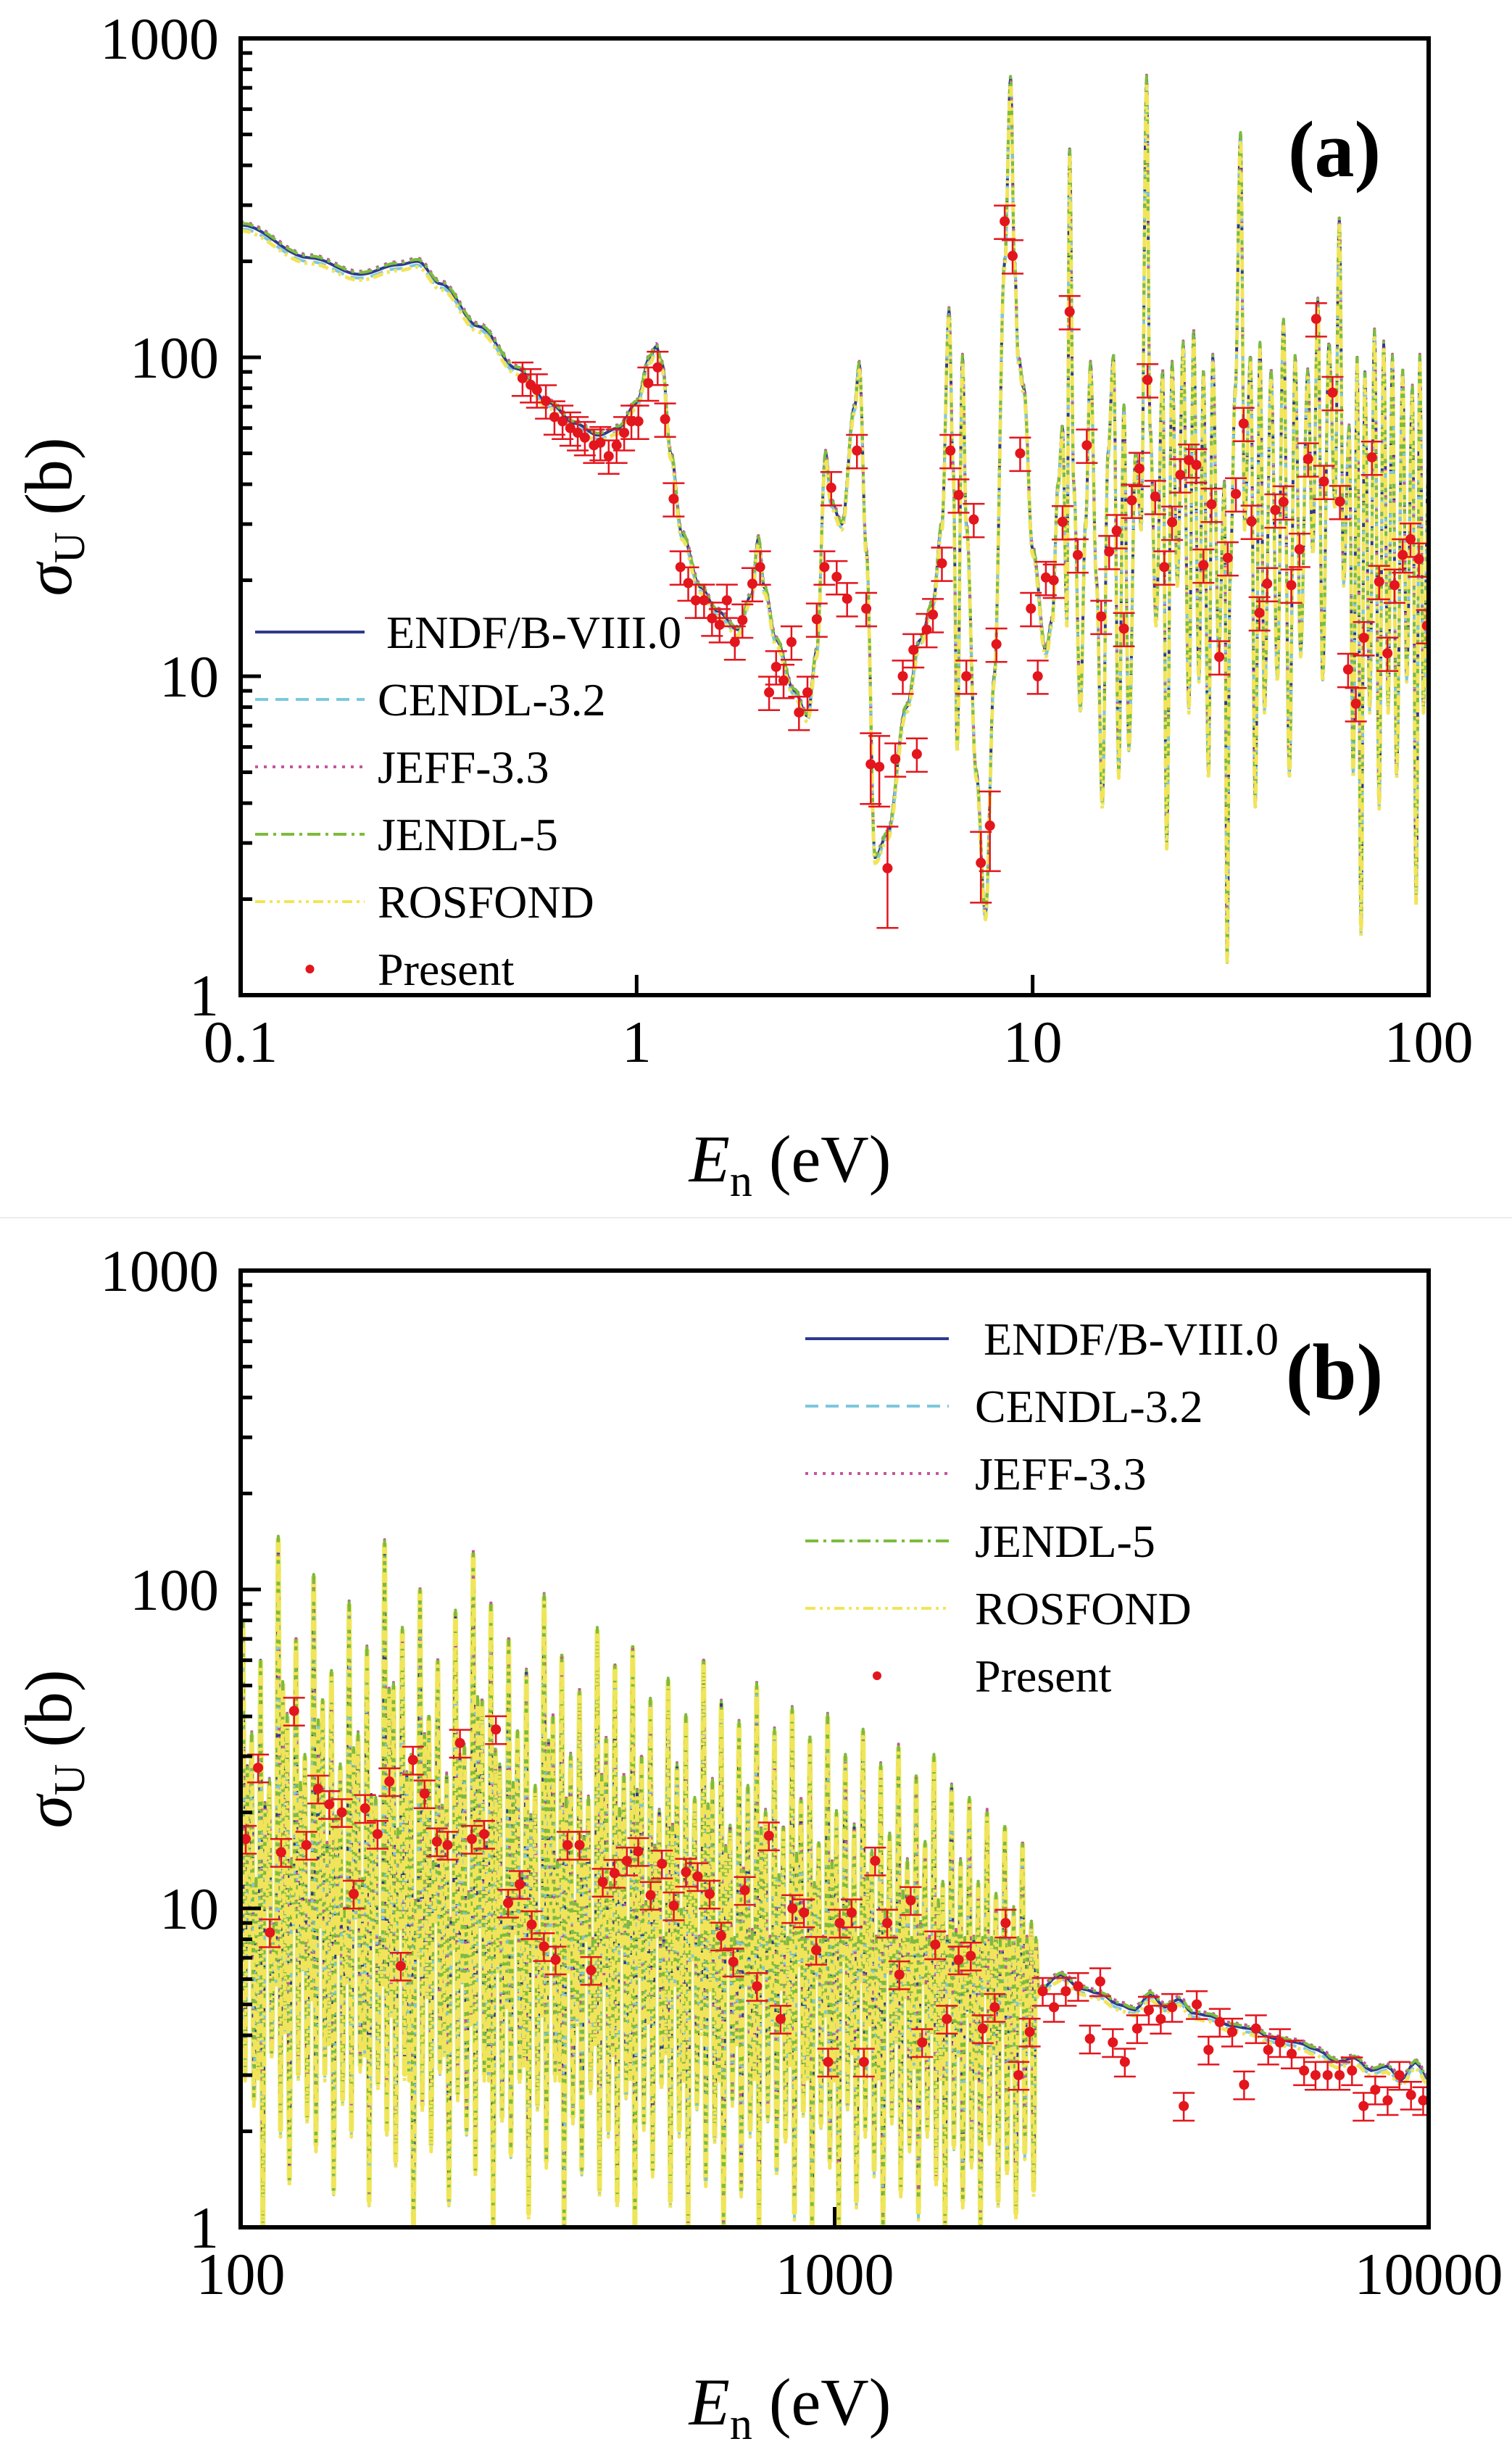 This screenshot has height=2452, width=1512. Describe the element at coordinates (492, 700) in the screenshot. I see `legend-label: CENDL-3.2` at that location.